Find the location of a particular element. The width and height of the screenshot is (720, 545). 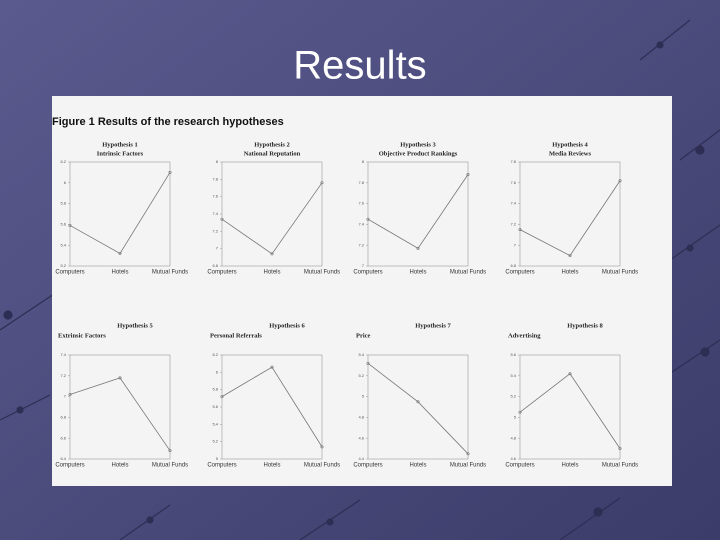

chart-title: Hypothesis 3 is located at coordinates (418, 144).